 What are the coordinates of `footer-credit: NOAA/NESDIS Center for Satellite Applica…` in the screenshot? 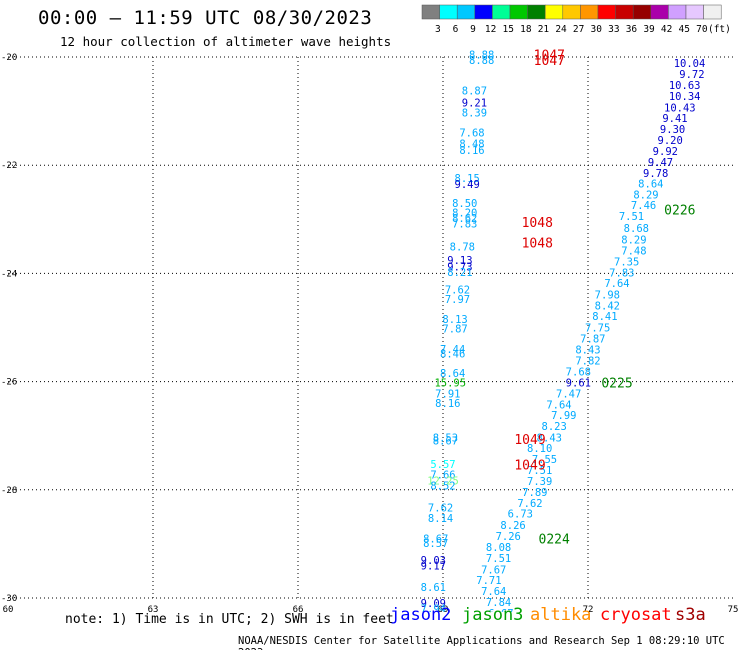 It's located at (481, 642).